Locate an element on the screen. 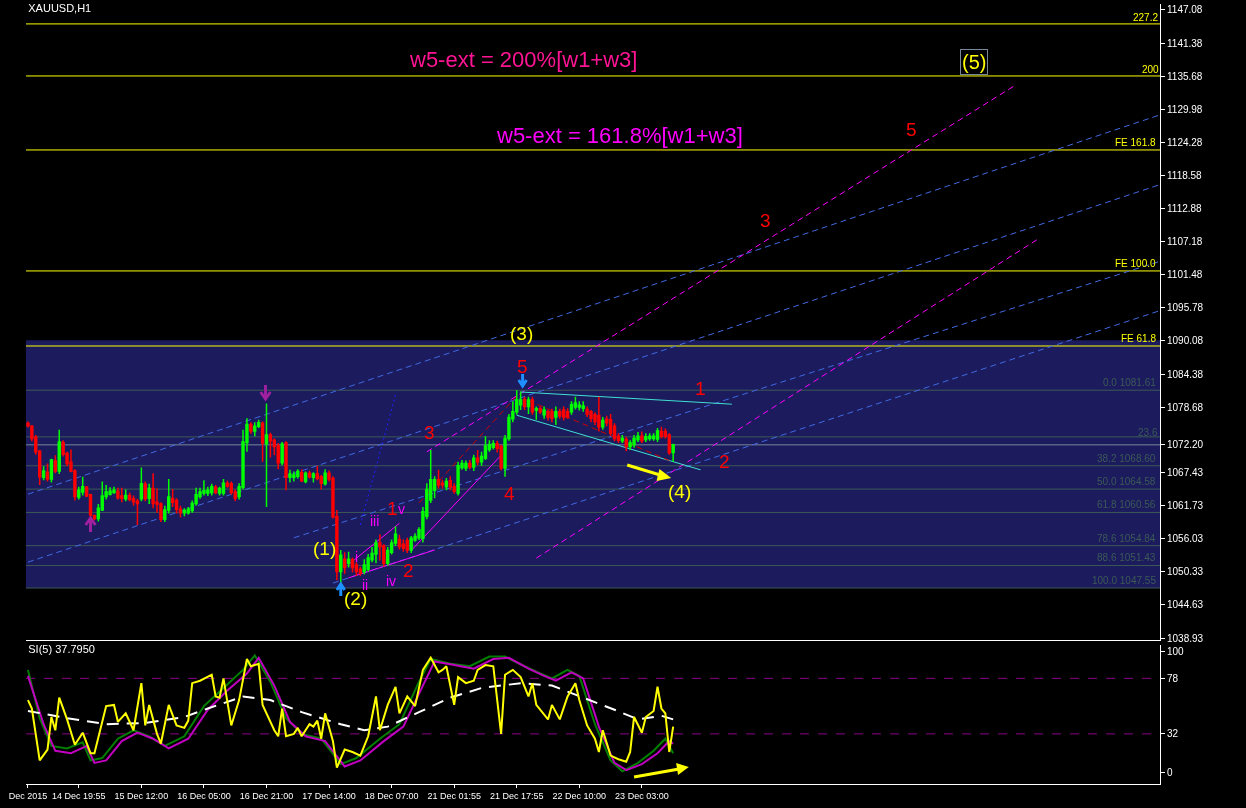  y-tick-label: 1107.18 is located at coordinates (1185, 242).